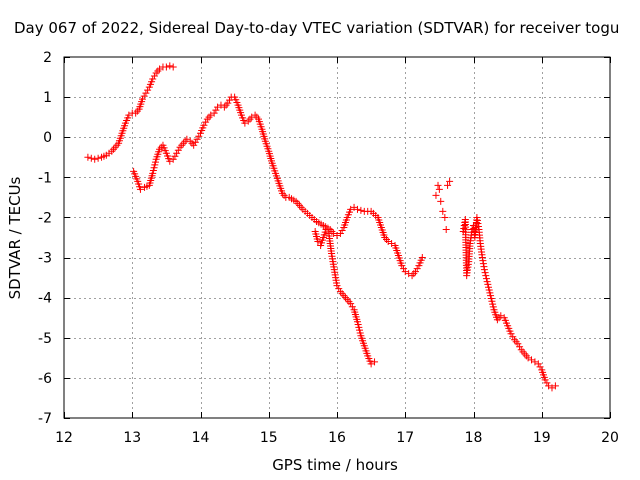  What do you see at coordinates (45, 419) in the screenshot?
I see `y-tick-label: -7` at bounding box center [45, 419].